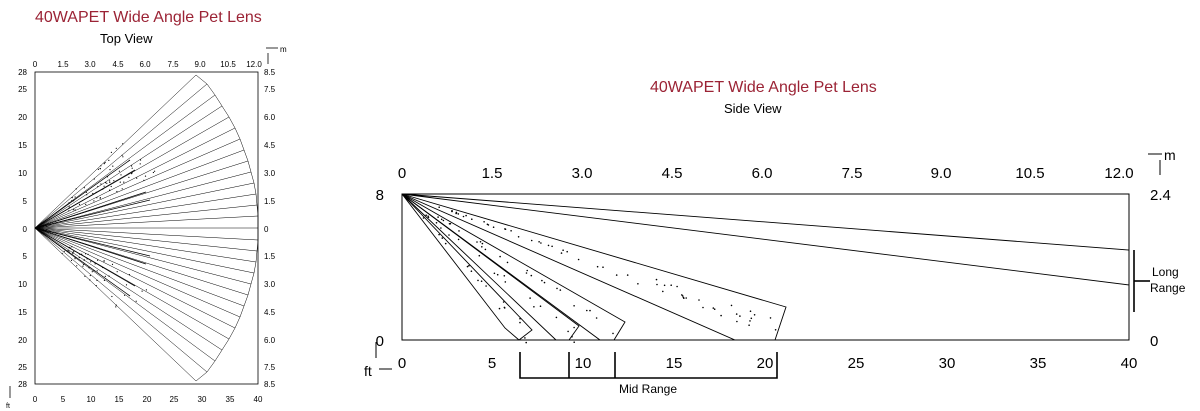 The image size is (1200, 411). I want to click on top-left-ft-tick: 15, so click(22, 145).